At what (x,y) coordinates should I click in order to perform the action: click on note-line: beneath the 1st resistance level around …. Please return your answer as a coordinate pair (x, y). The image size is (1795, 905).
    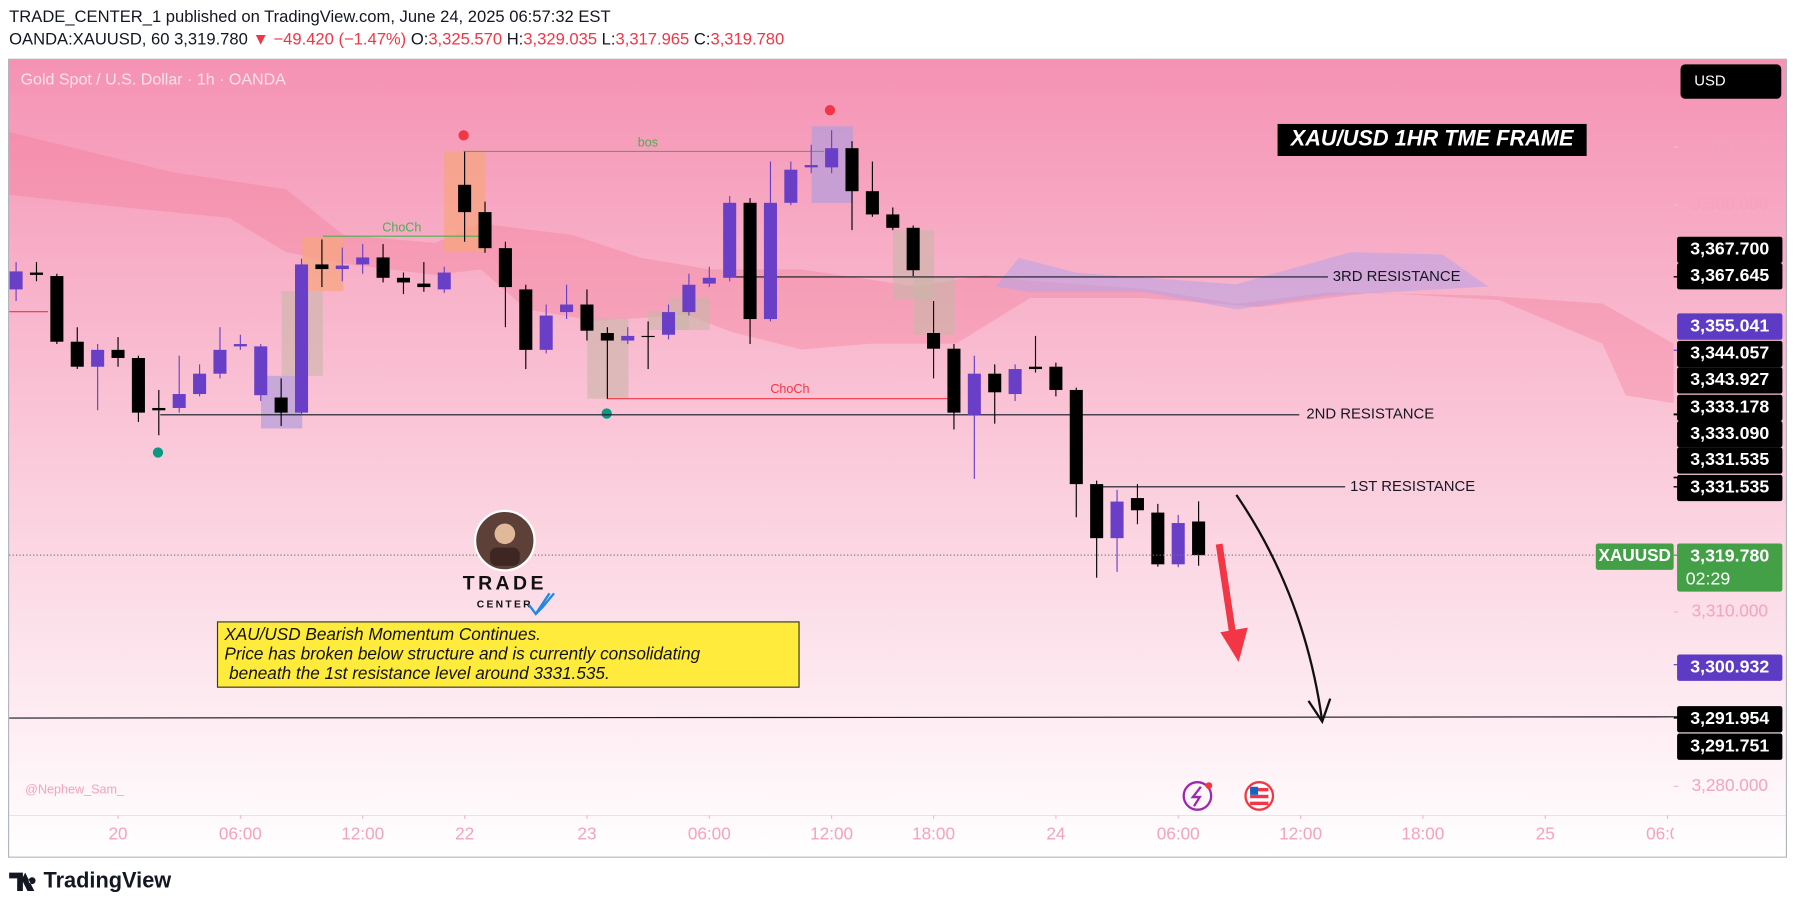
    Looking at the image, I should click on (416, 673).